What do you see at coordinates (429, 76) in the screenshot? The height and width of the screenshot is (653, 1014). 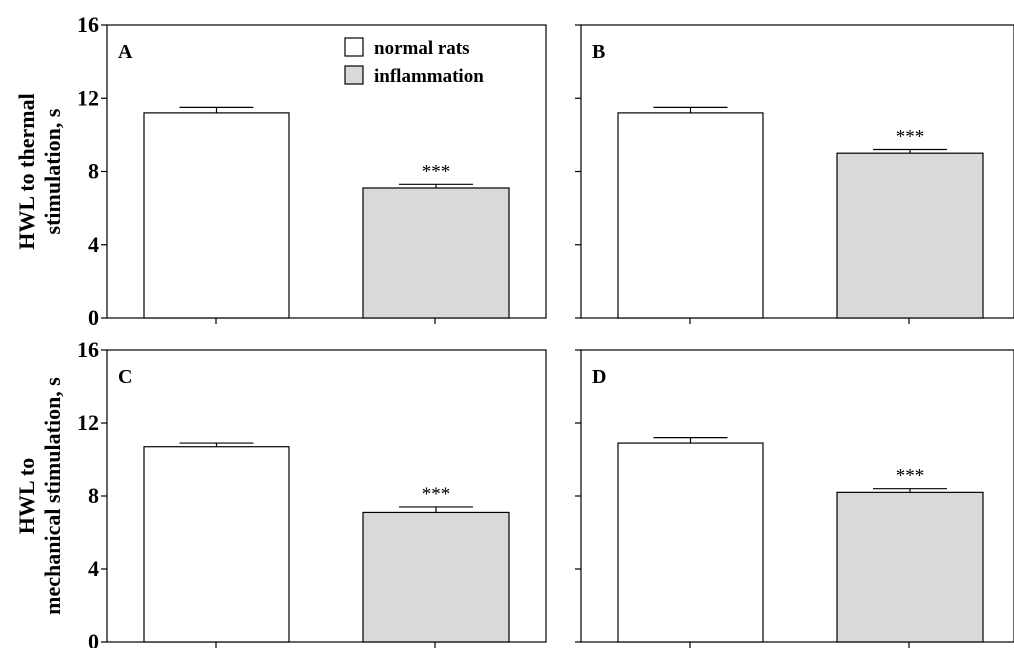 I see `legend-label: inflammation` at bounding box center [429, 76].